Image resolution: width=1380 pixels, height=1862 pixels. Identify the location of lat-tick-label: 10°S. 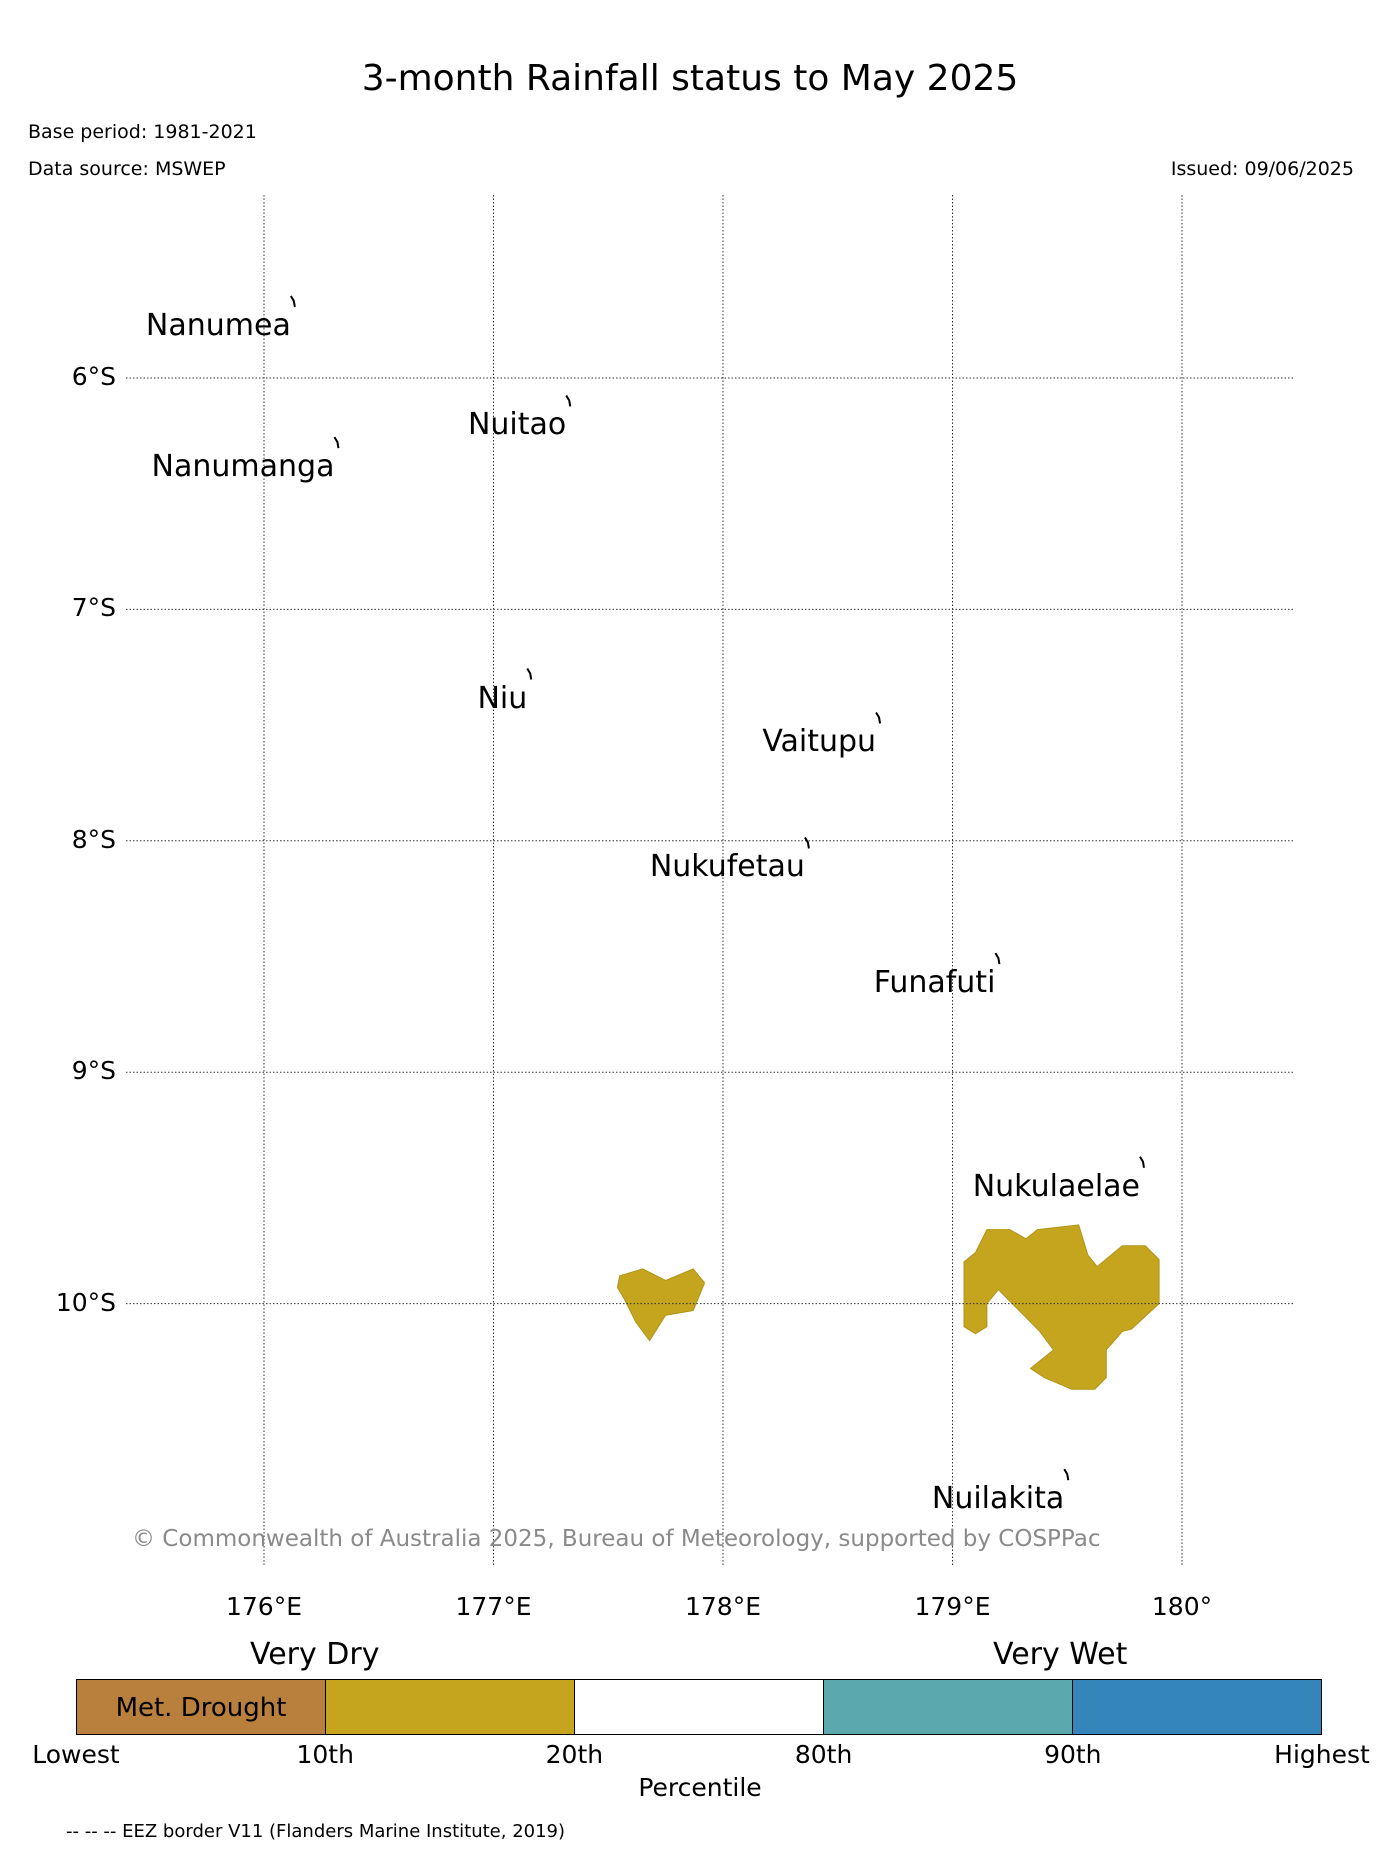
(85, 1302).